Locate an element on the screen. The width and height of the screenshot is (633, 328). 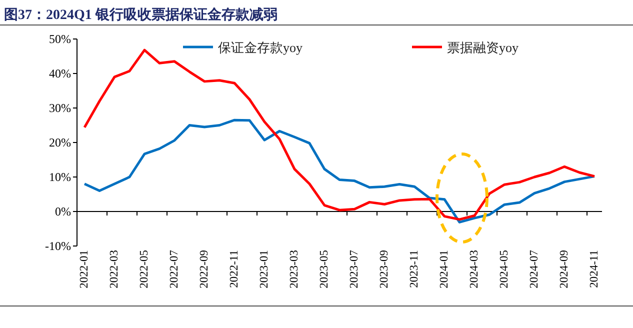
x-tick-label: 2023-11 is located at coordinates (414, 269).